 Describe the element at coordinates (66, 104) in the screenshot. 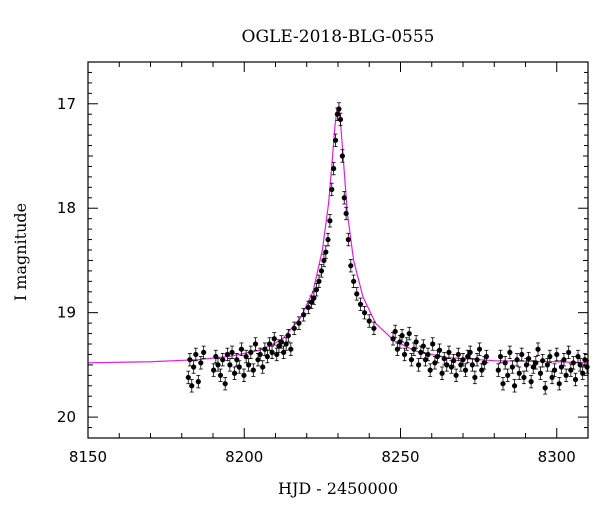

I see `y-tick-label: 17` at that location.